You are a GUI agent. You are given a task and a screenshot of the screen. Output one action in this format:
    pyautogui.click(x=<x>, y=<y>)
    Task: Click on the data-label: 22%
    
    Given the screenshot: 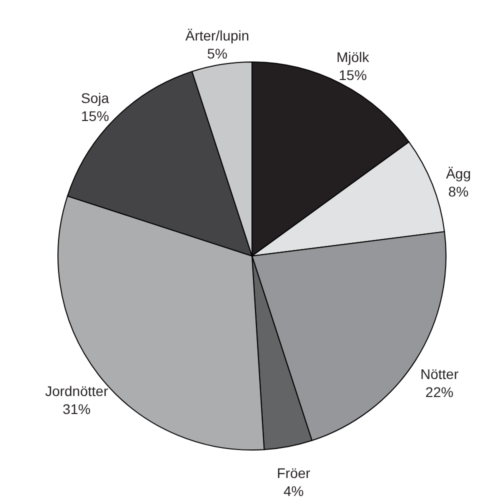 What is the action you would take?
    pyautogui.click(x=439, y=392)
    